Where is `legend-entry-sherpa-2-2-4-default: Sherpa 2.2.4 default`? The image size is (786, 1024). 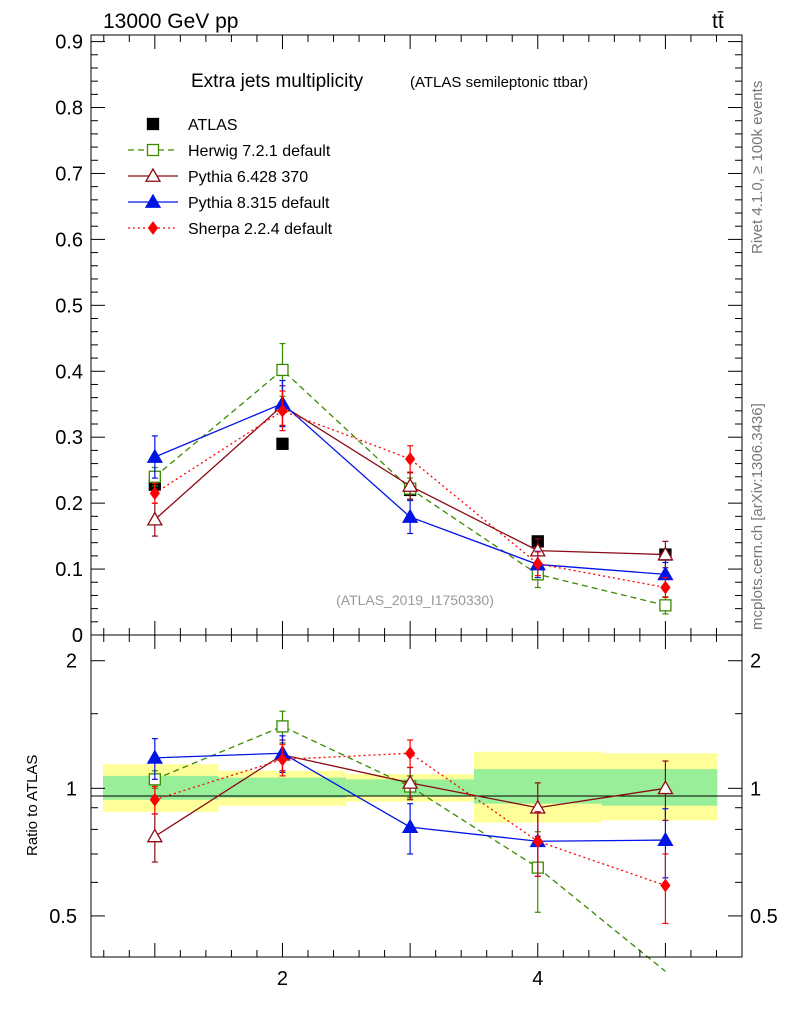 legend-entry-sherpa-2-2-4-default: Sherpa 2.2.4 default is located at coordinates (230, 229).